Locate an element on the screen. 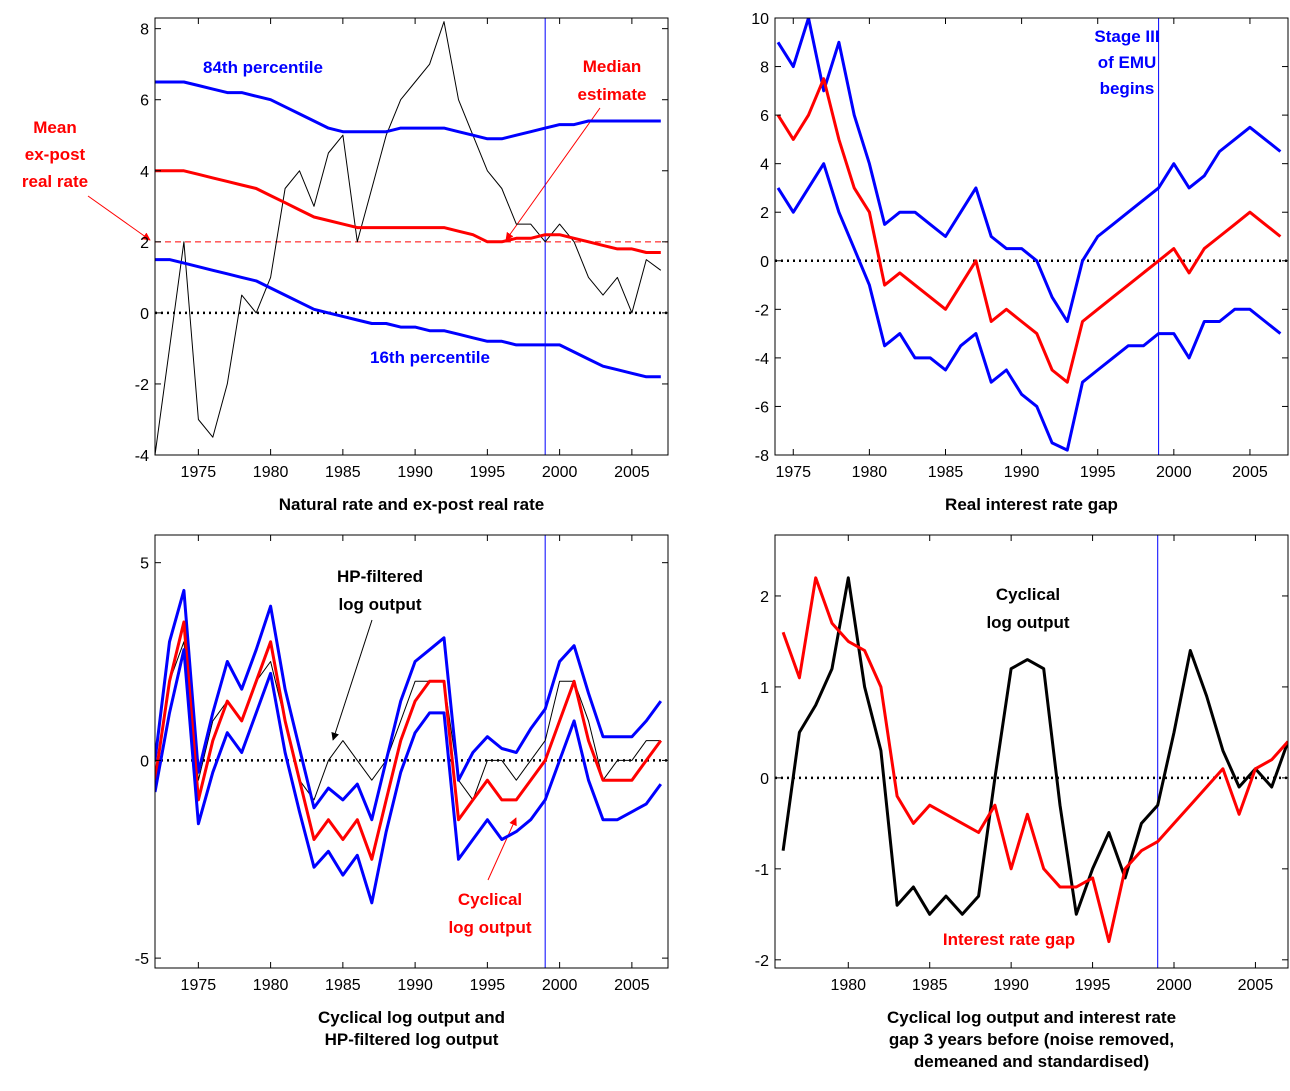 This screenshot has height=1091, width=1290. y-tick-label: 1 is located at coordinates (764, 688).